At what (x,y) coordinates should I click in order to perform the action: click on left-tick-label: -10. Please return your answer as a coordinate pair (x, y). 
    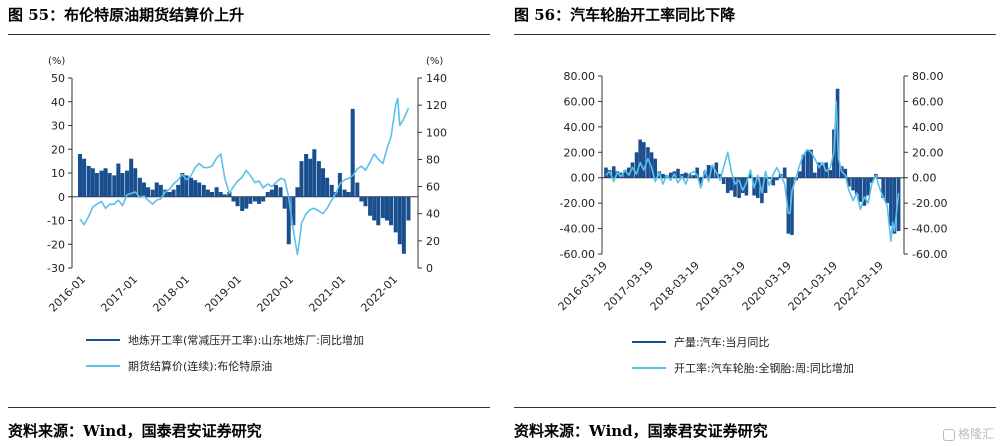
    Looking at the image, I should click on (56, 221).